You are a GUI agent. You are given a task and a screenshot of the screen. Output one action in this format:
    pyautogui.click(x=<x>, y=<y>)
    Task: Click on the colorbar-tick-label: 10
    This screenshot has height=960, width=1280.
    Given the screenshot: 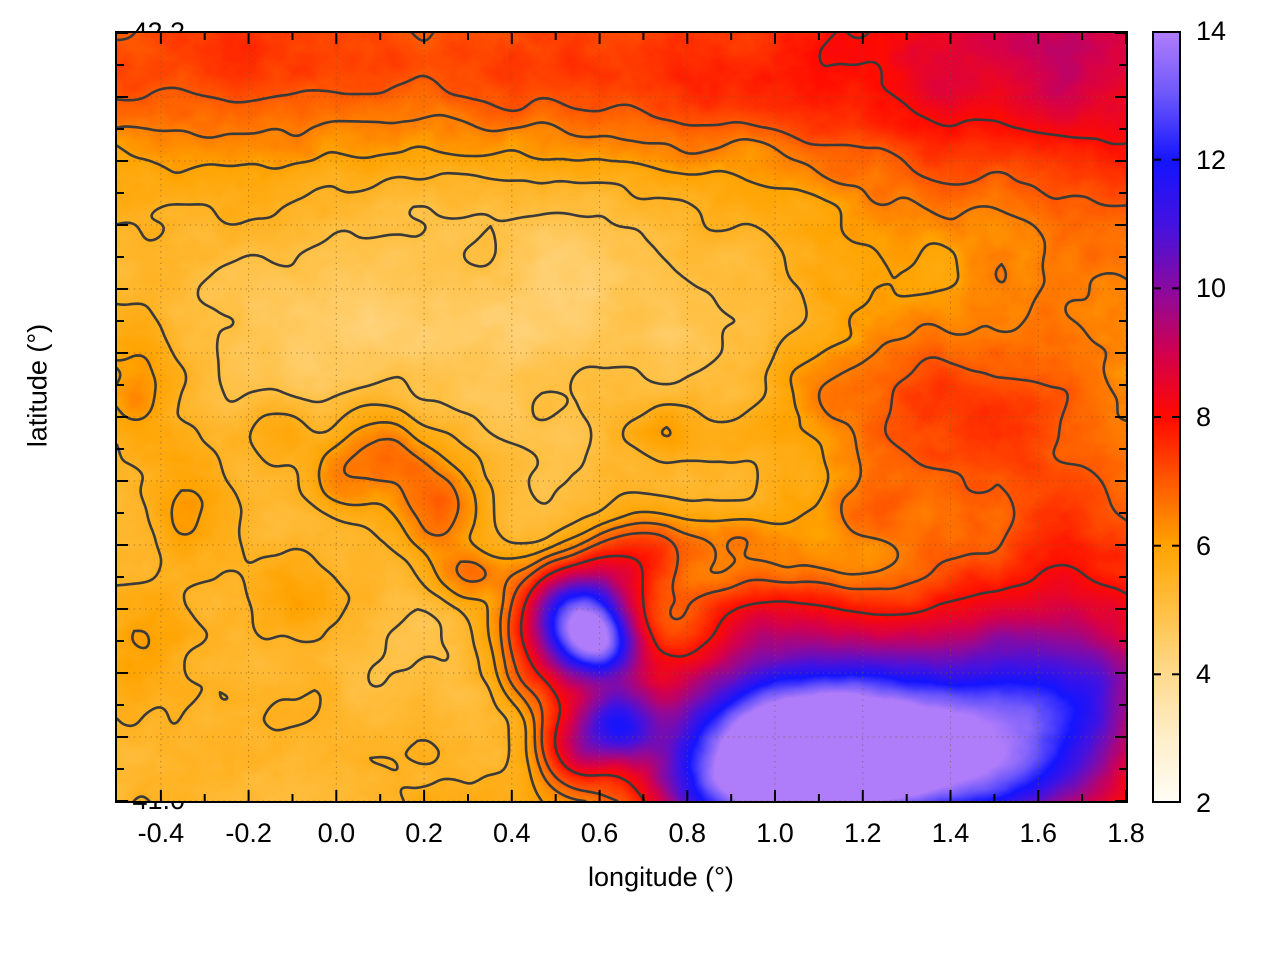 What is the action you would take?
    pyautogui.click(x=1211, y=288)
    